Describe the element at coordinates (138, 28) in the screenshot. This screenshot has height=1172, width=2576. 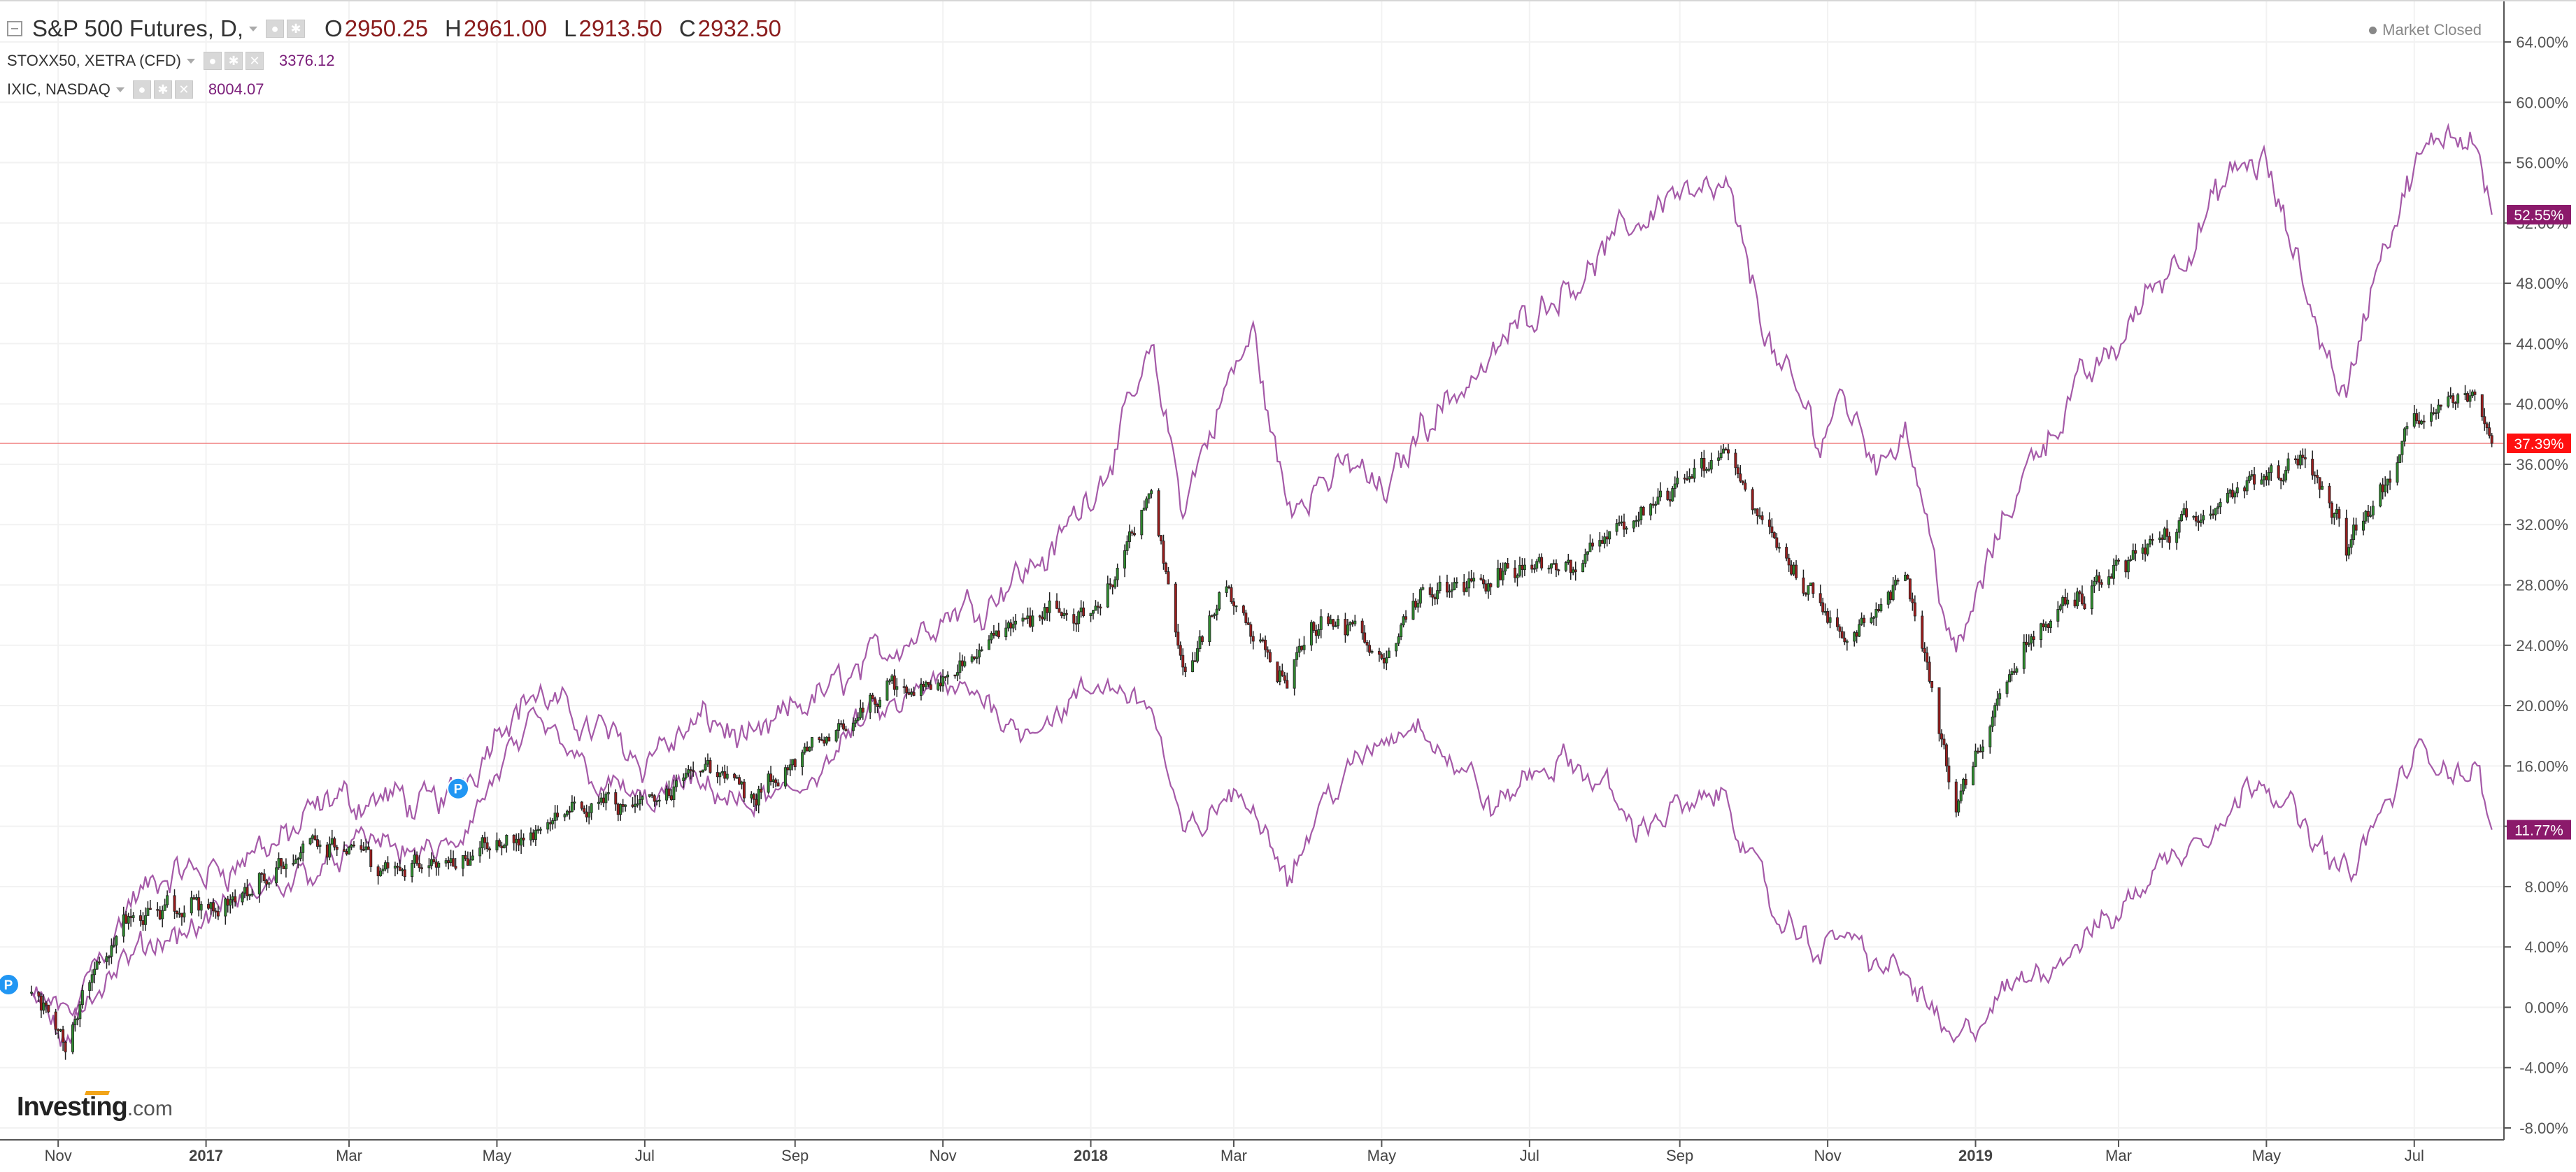
I see `main-symbol-label: S&P 500 Futures, D,` at that location.